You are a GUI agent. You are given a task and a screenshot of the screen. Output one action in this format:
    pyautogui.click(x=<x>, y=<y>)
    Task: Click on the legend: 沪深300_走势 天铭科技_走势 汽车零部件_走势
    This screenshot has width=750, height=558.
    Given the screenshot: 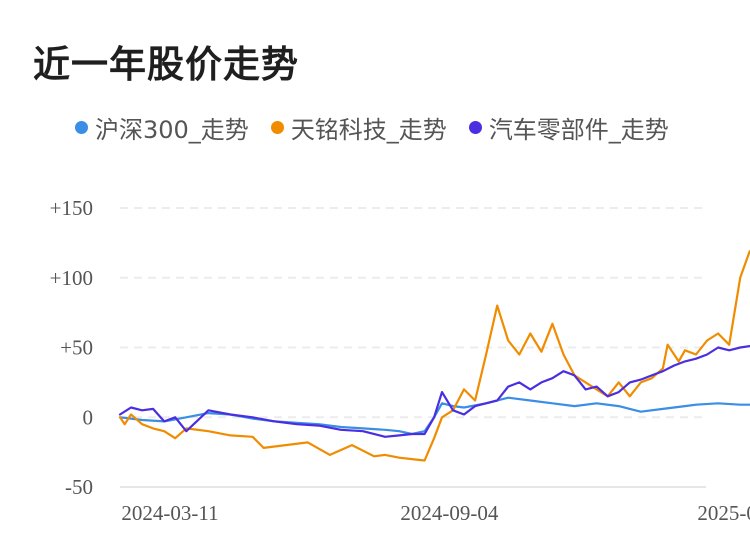 What is the action you would take?
    pyautogui.click(x=383, y=127)
    